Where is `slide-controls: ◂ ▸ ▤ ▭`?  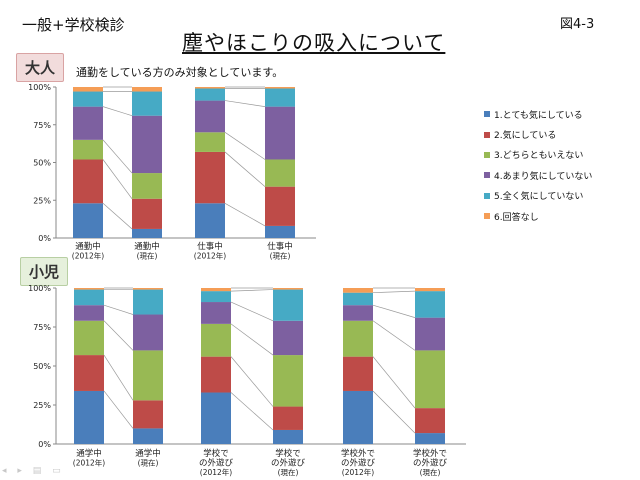 slide-controls: ◂ ▸ ▤ ▭ is located at coordinates (33, 471).